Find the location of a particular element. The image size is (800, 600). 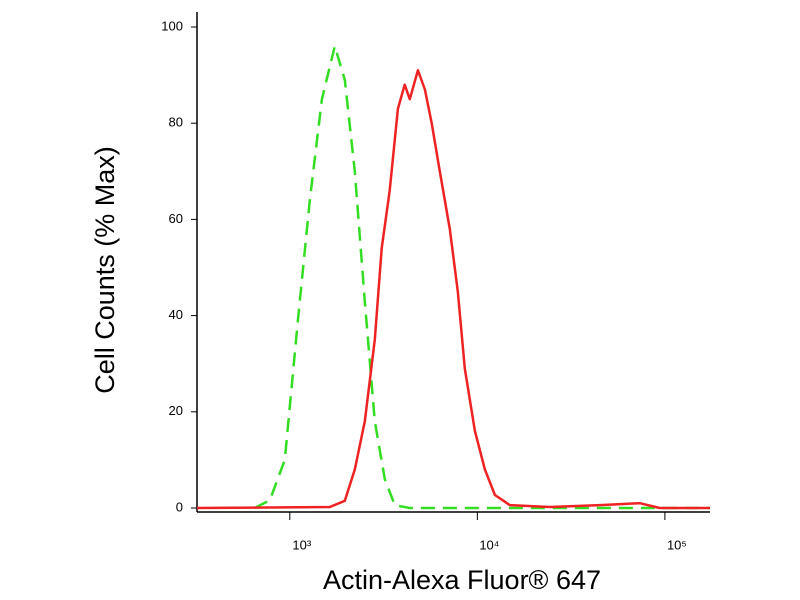

y-tick-label: 100 is located at coordinates (172, 25).